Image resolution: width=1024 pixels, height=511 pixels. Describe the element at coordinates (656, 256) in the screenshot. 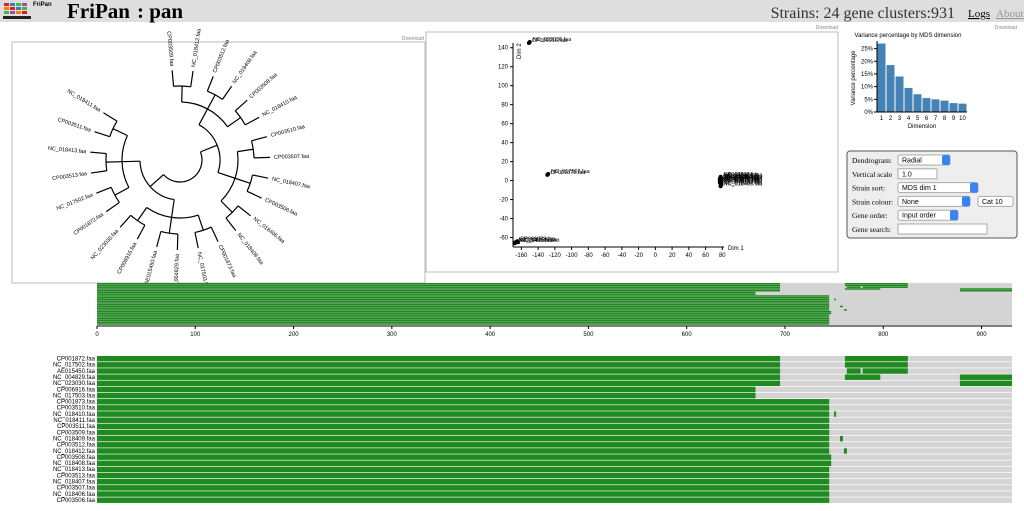

I see `x-tick-label: 0` at that location.